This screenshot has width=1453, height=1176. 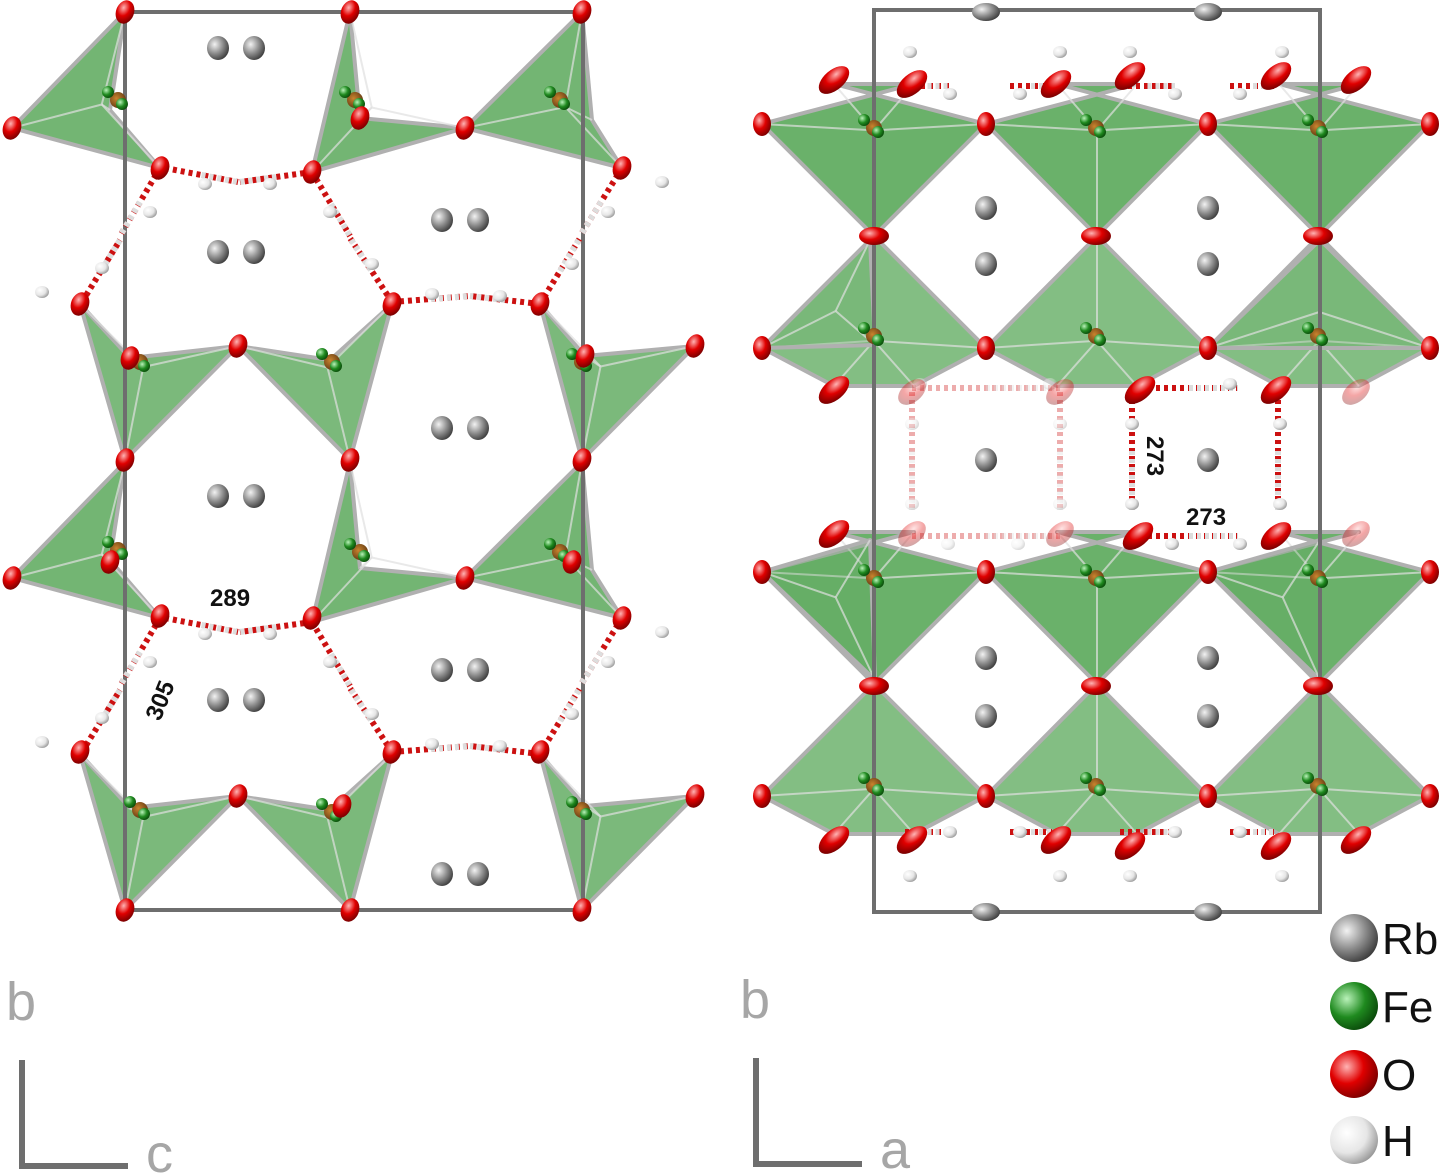 What do you see at coordinates (1399, 1075) in the screenshot?
I see `legend-label-o: O` at bounding box center [1399, 1075].